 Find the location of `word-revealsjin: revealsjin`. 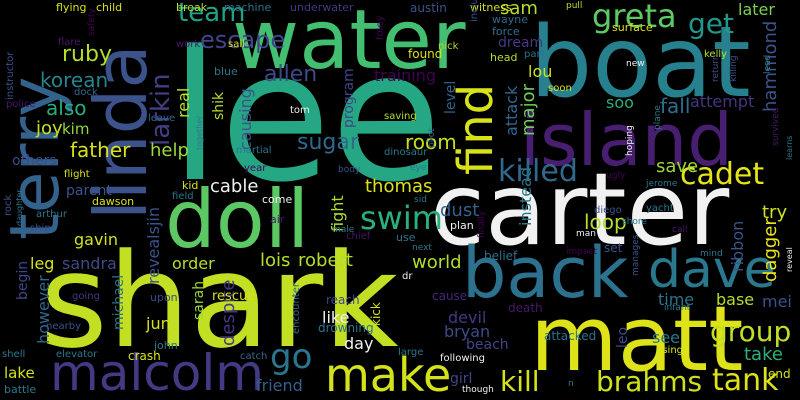

word-revealsjin: revealsjin is located at coordinates (153, 245).